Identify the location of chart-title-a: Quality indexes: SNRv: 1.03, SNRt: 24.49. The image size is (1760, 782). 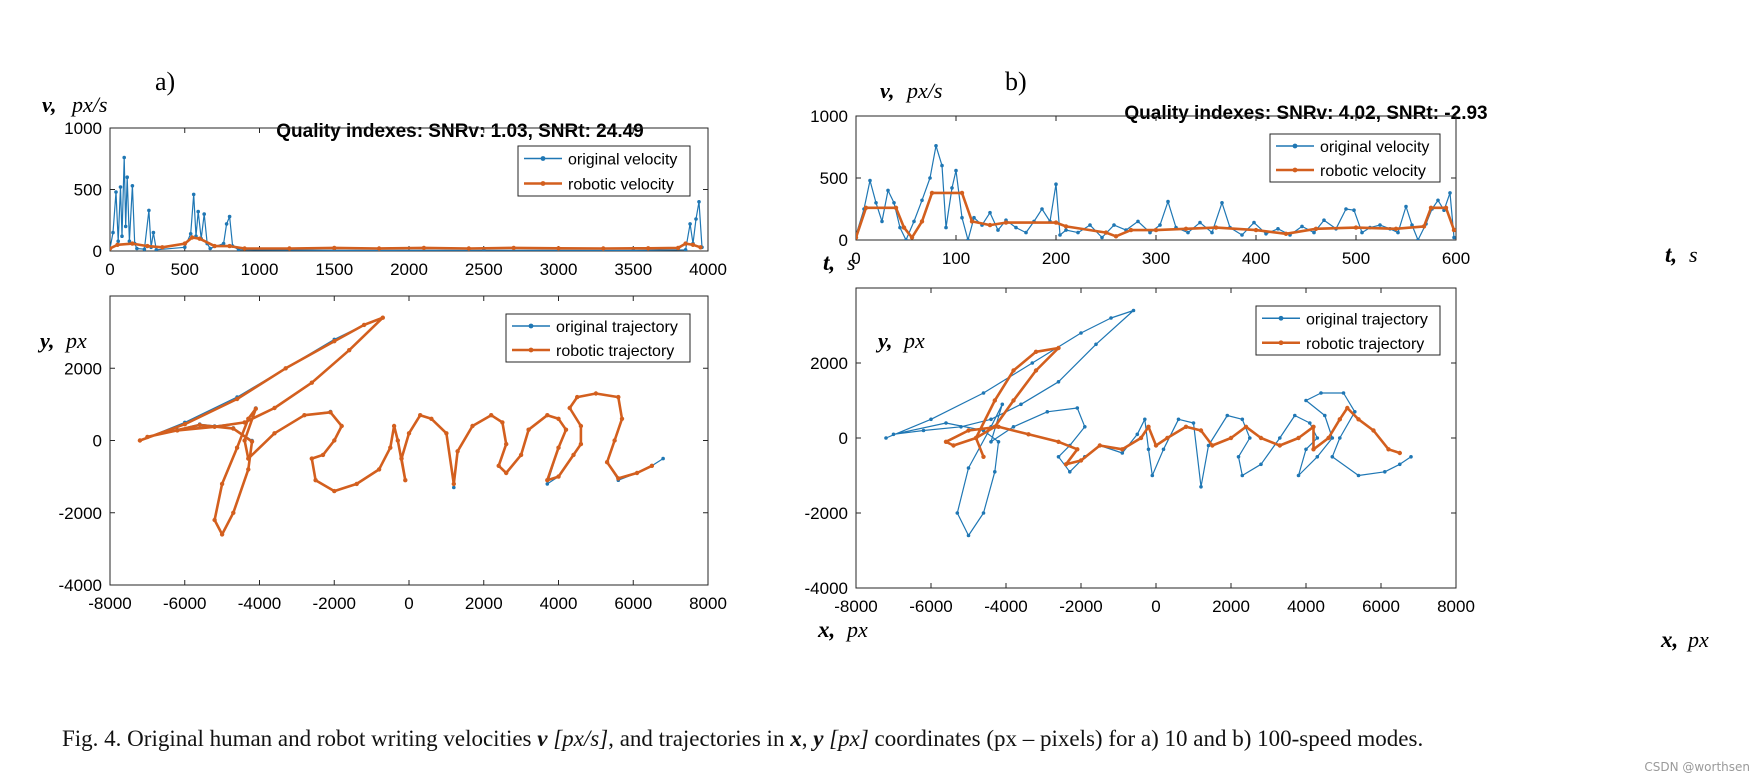
(459, 131).